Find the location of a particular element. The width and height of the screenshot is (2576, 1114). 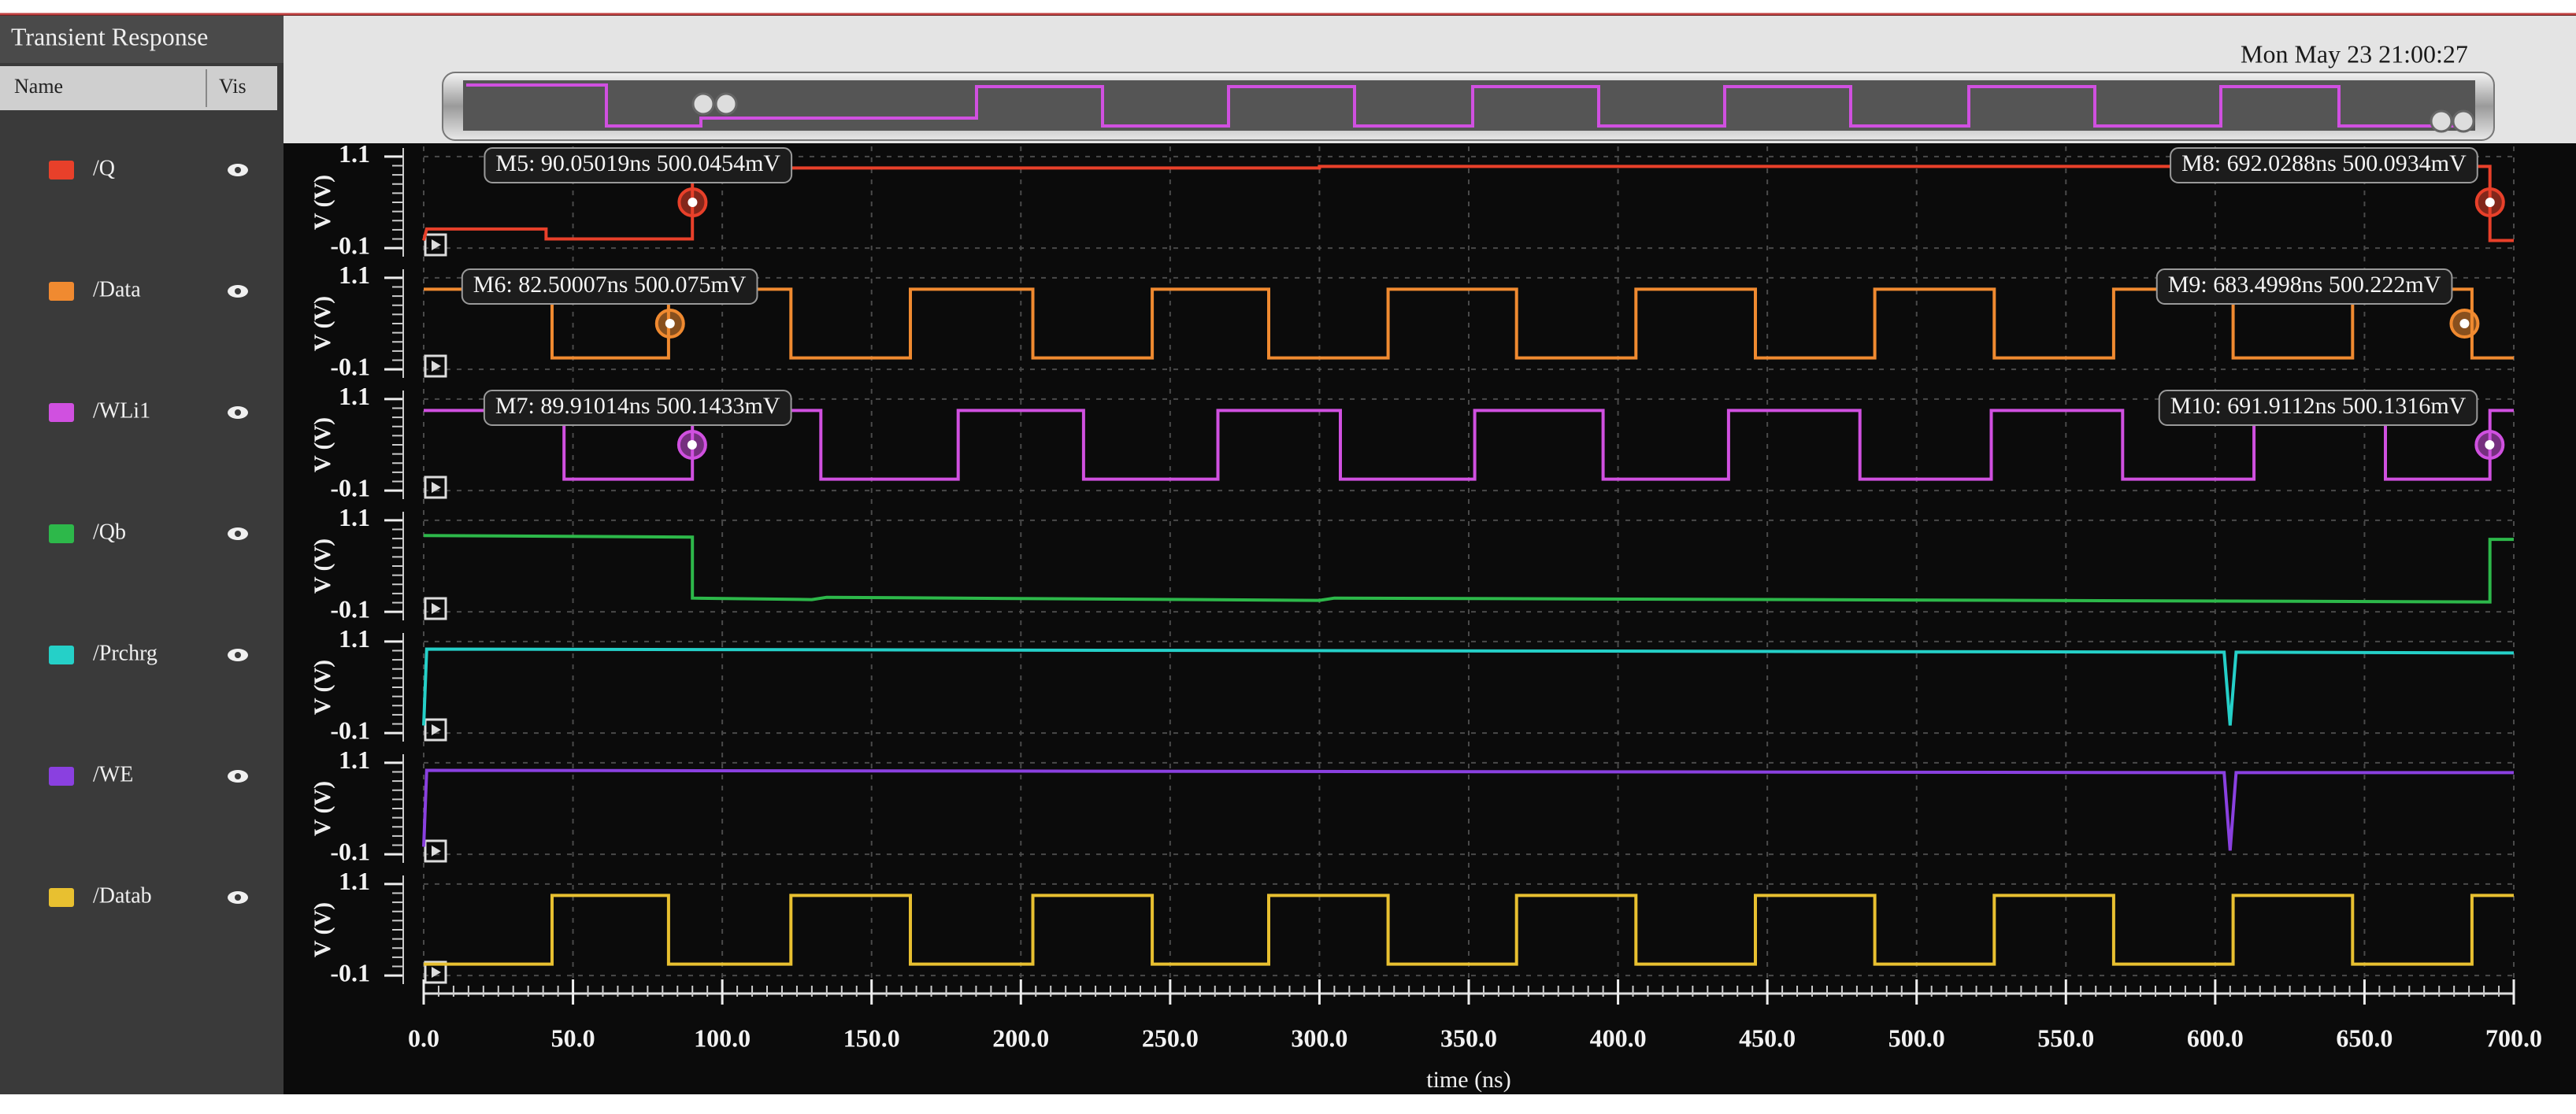

name-header: Name is located at coordinates (38, 86).